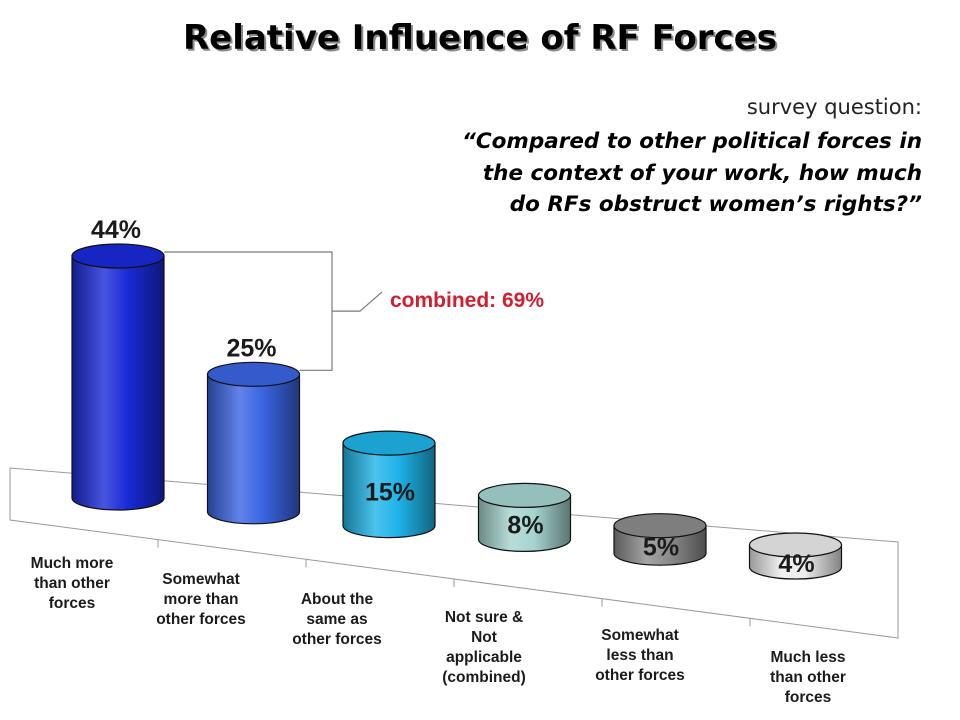  I want to click on value-label: 5%, so click(661, 547).